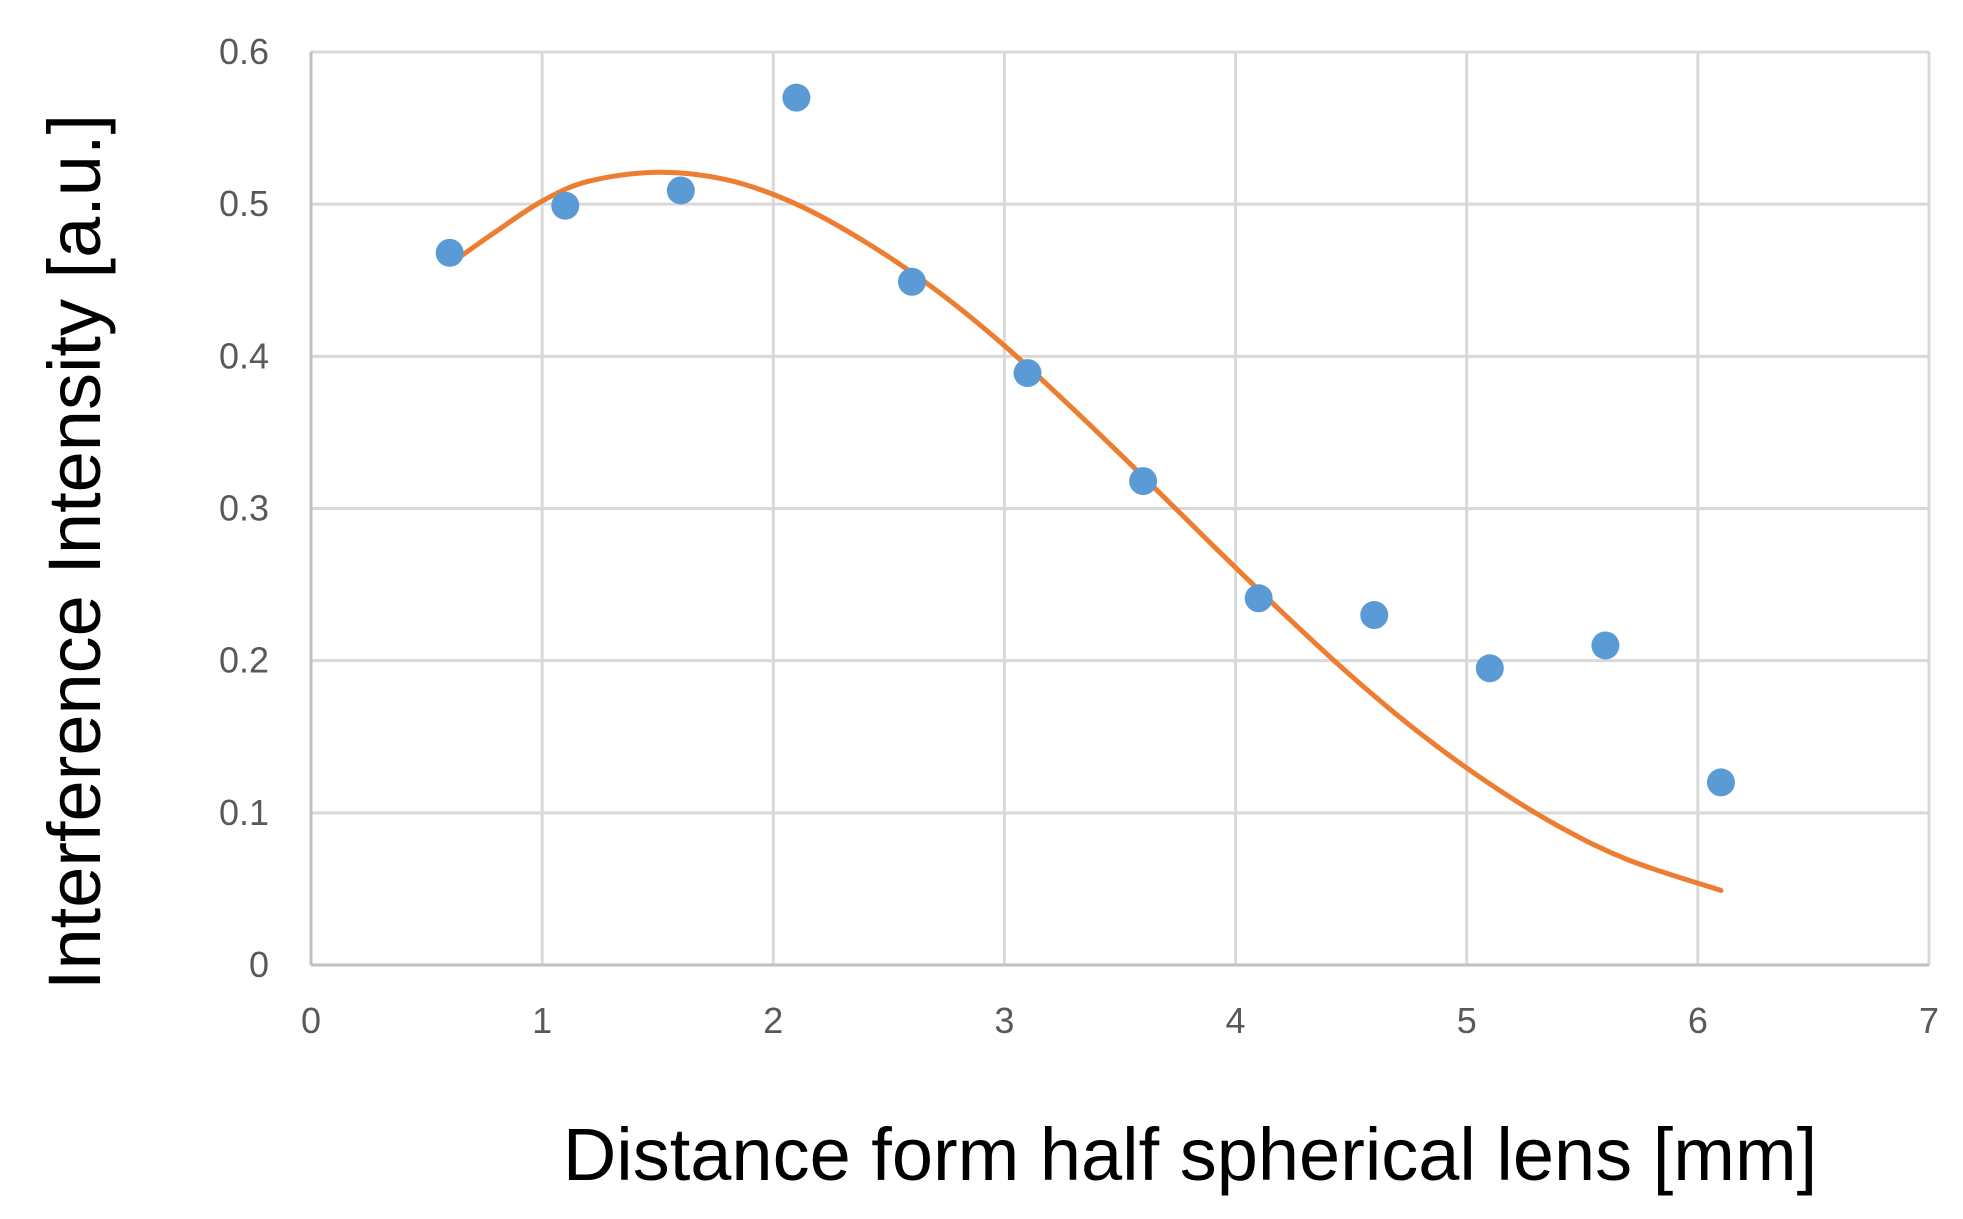  Describe the element at coordinates (1467, 1020) in the screenshot. I see `x-tick-label: 5` at that location.